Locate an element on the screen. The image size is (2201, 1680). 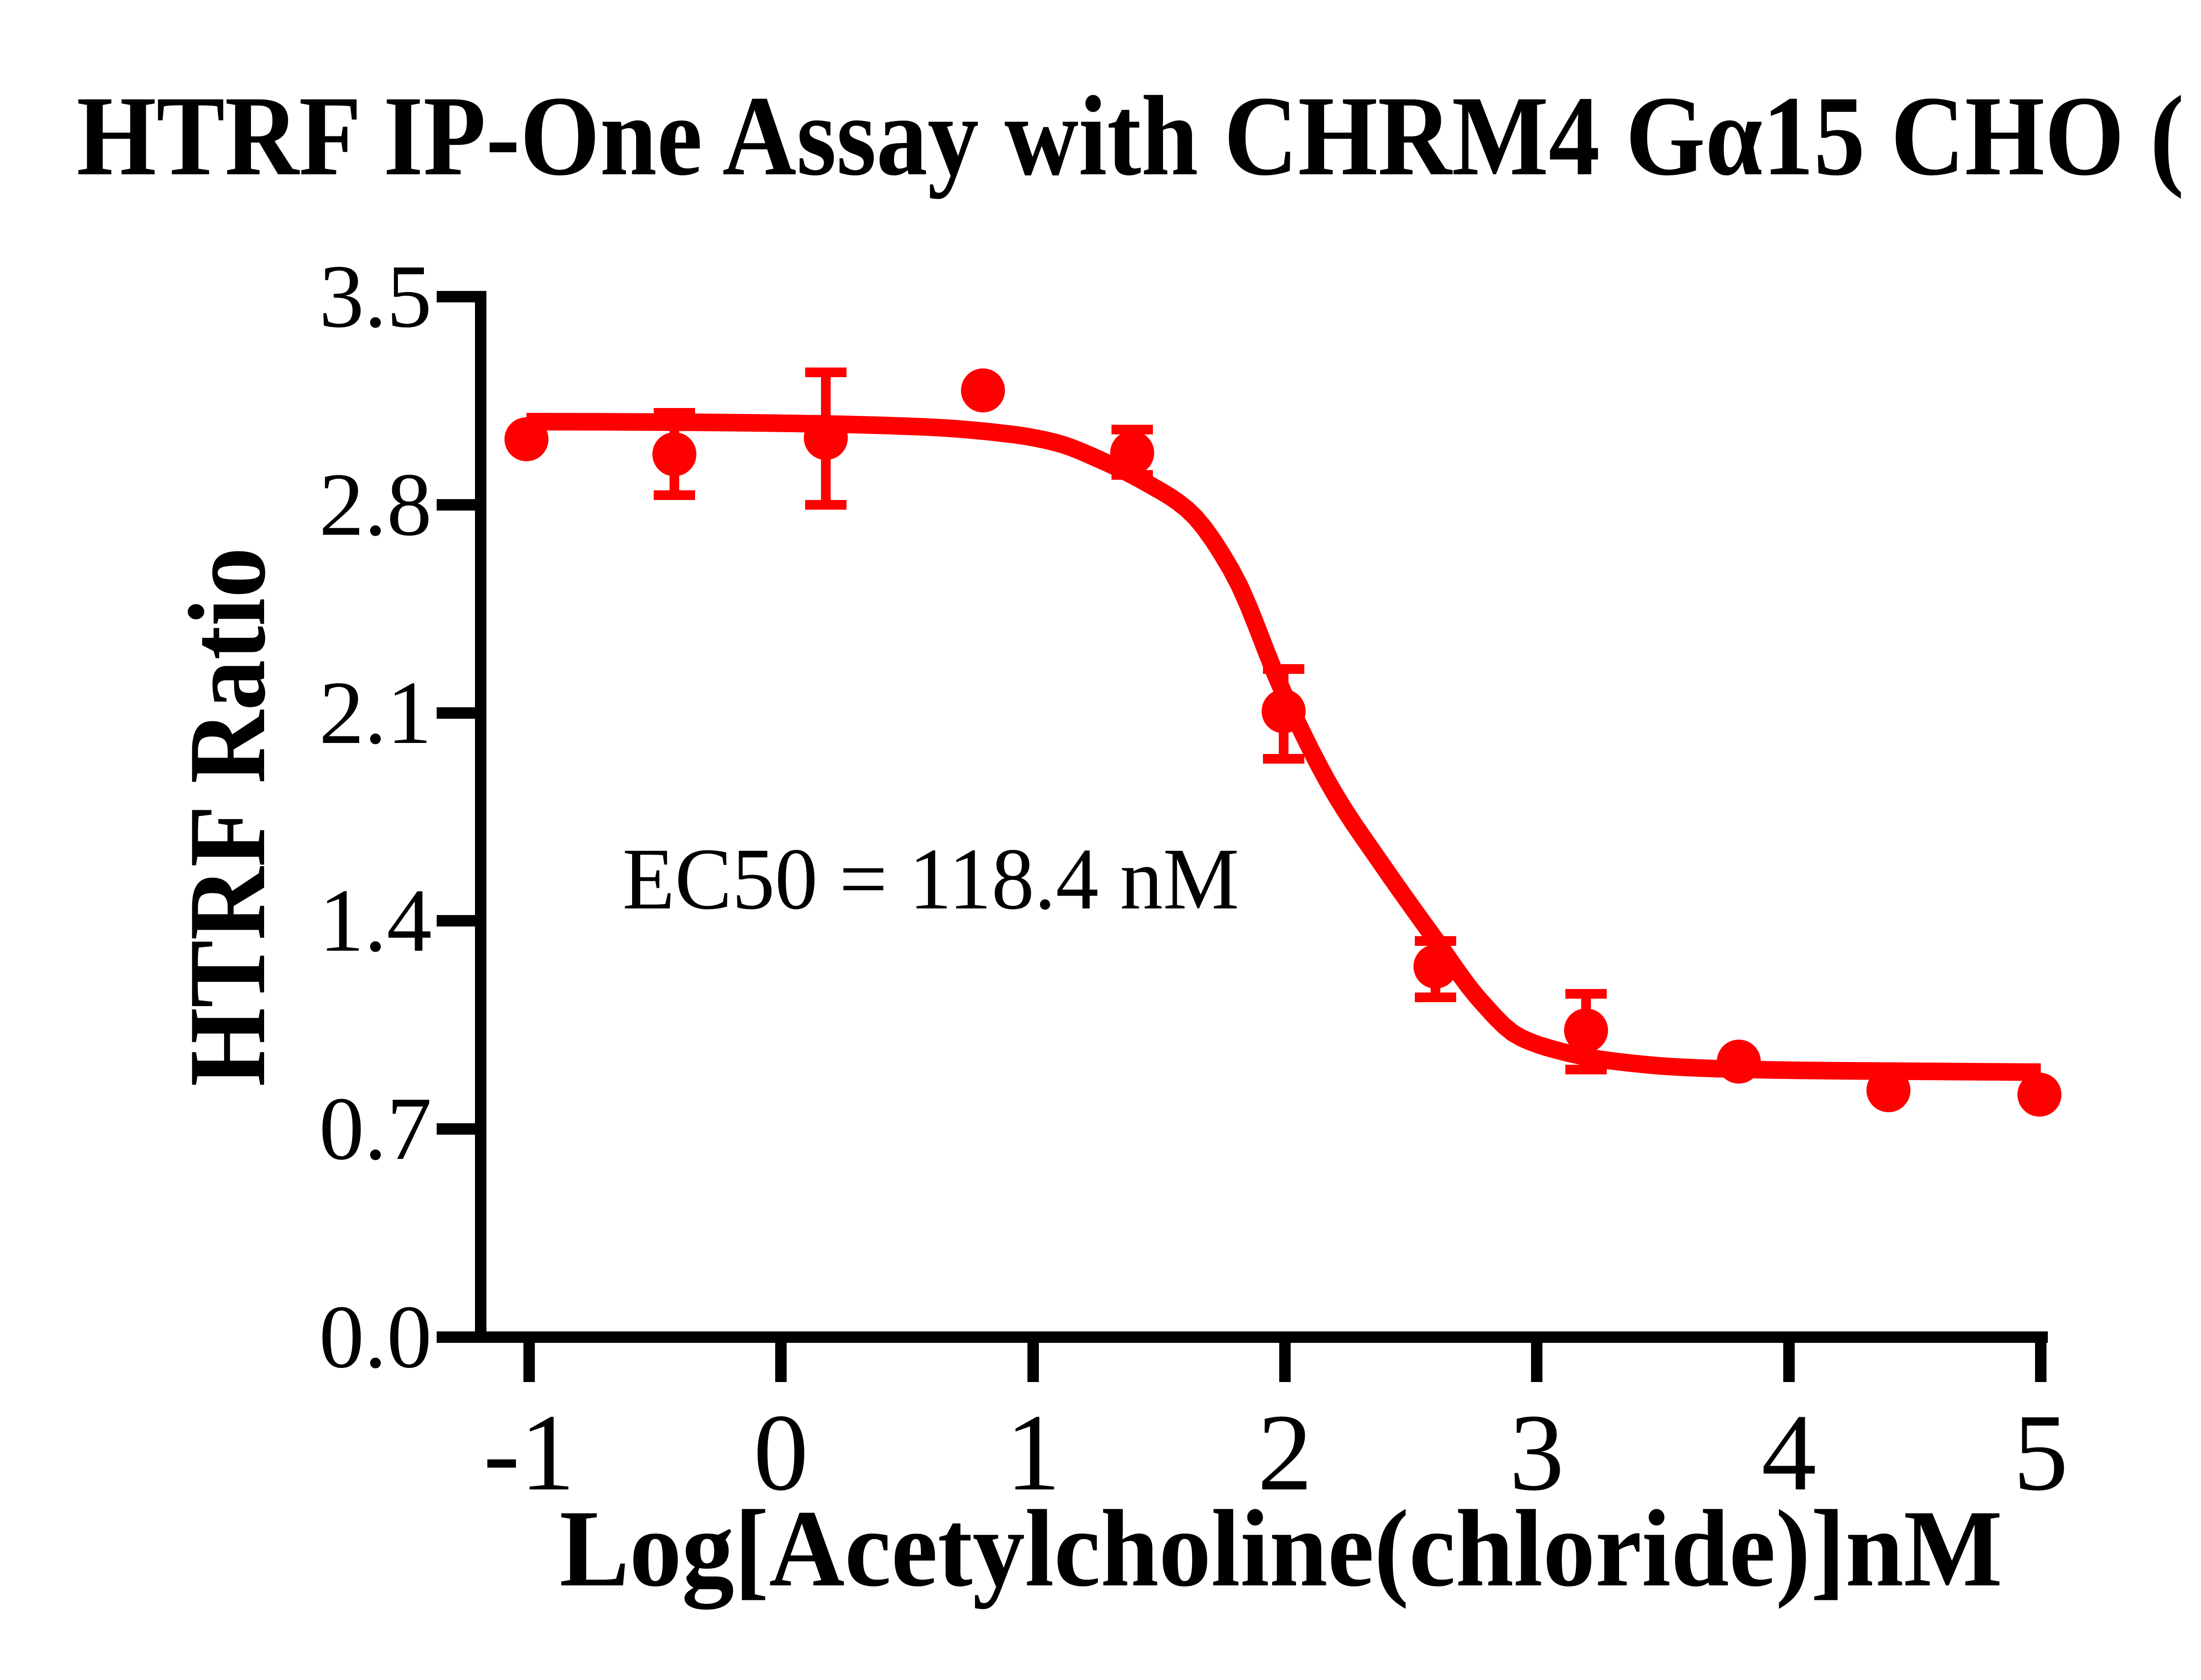
svg-text: 0.7 is located at coordinates (375, 1129).